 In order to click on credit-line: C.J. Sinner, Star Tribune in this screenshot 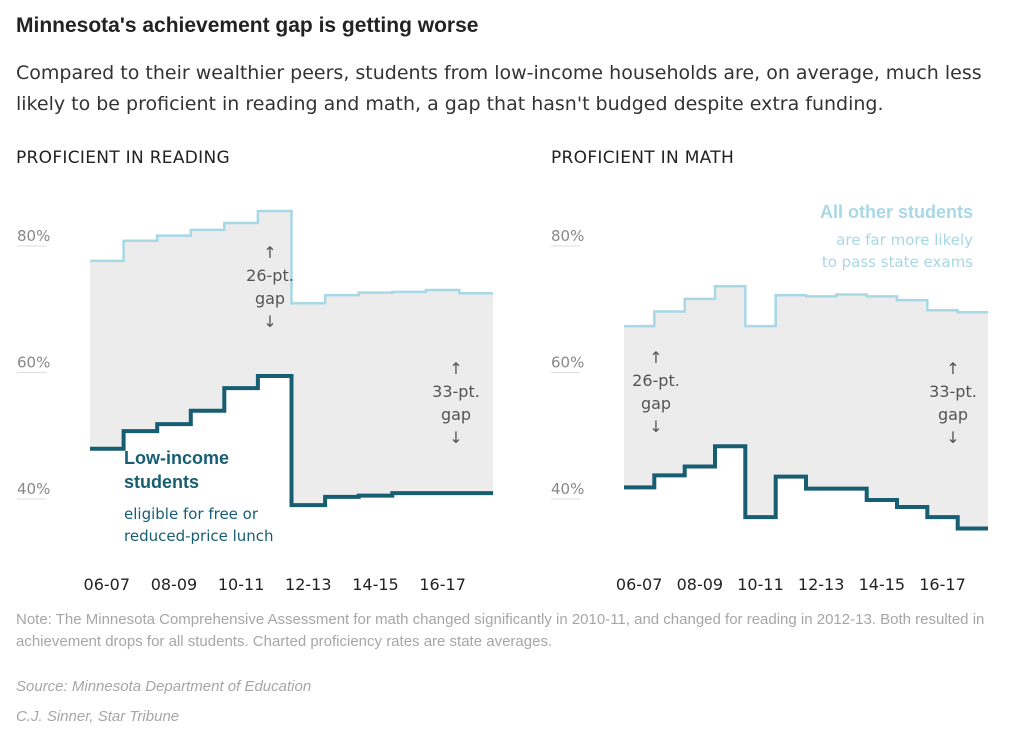, I will do `click(98, 716)`.